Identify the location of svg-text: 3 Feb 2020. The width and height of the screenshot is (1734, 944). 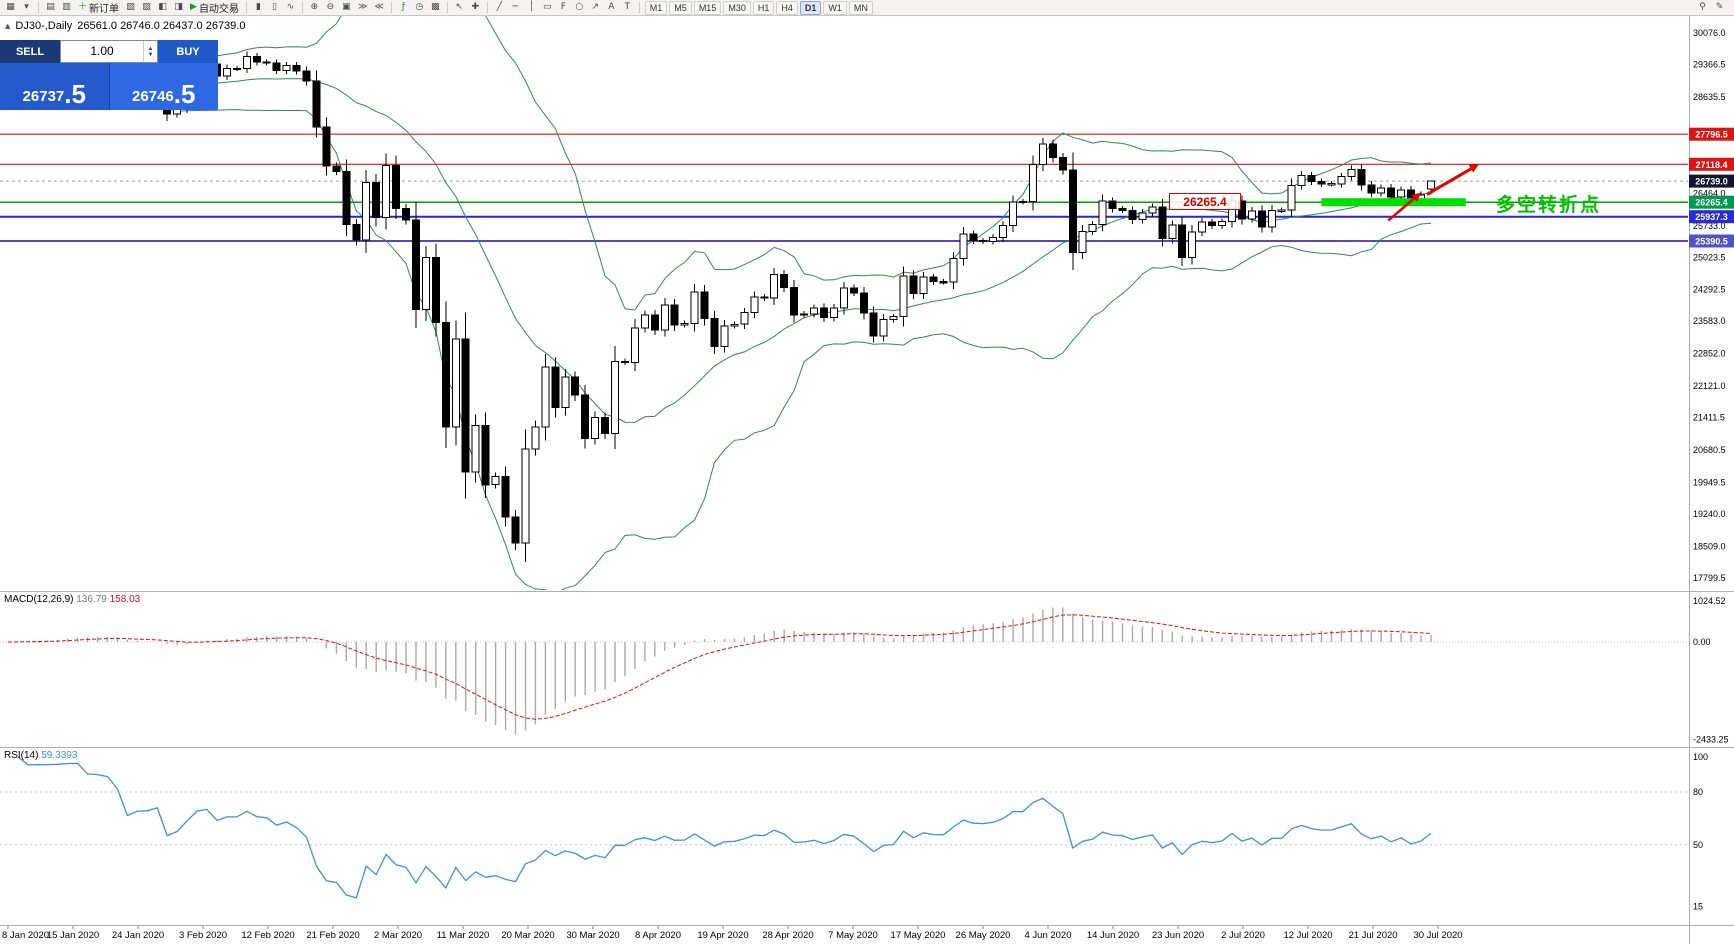
(203, 935).